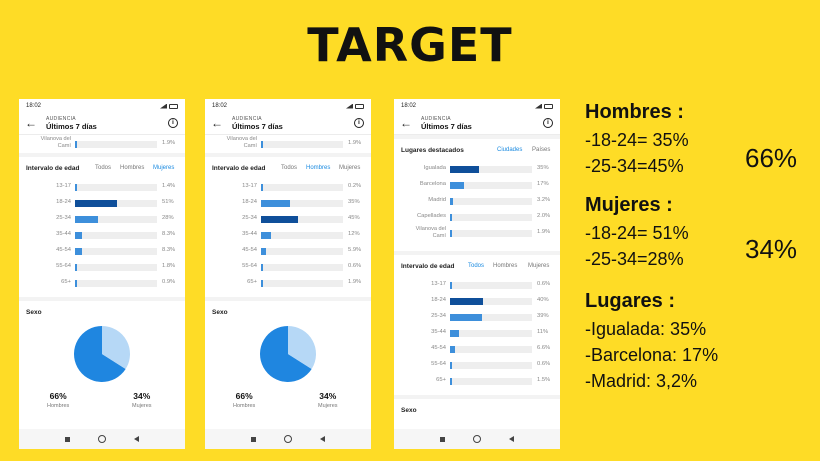  I want to click on age-section-title: Intervalo de edad, so click(239, 168).